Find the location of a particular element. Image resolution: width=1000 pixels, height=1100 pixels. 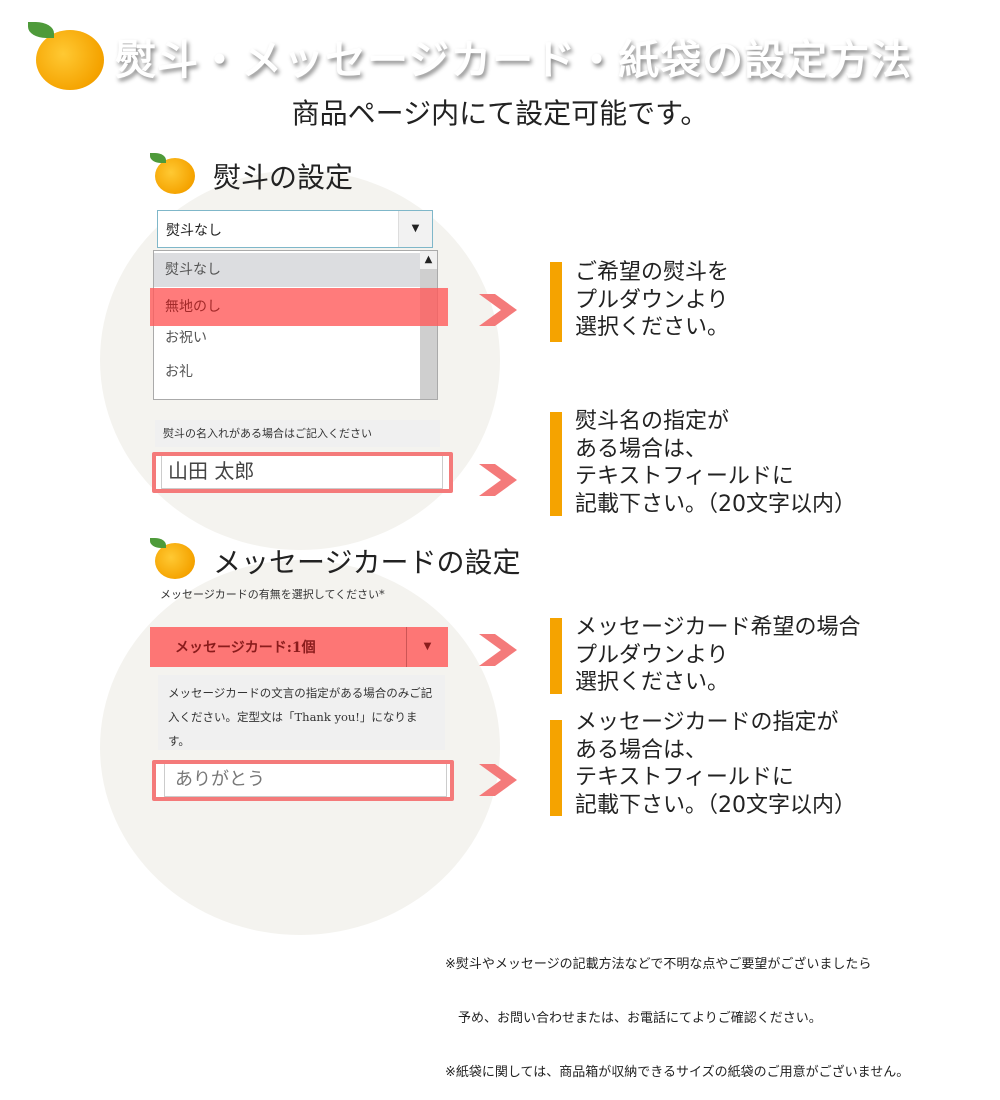

section-heading-noshi: 熨斗の設定 is located at coordinates (283, 177).